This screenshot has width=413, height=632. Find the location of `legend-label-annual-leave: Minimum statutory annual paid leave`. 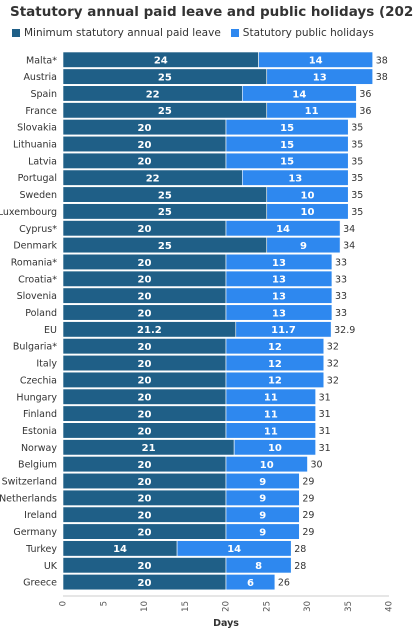

legend-label-annual-leave: Minimum statutory annual paid leave is located at coordinates (122, 33).